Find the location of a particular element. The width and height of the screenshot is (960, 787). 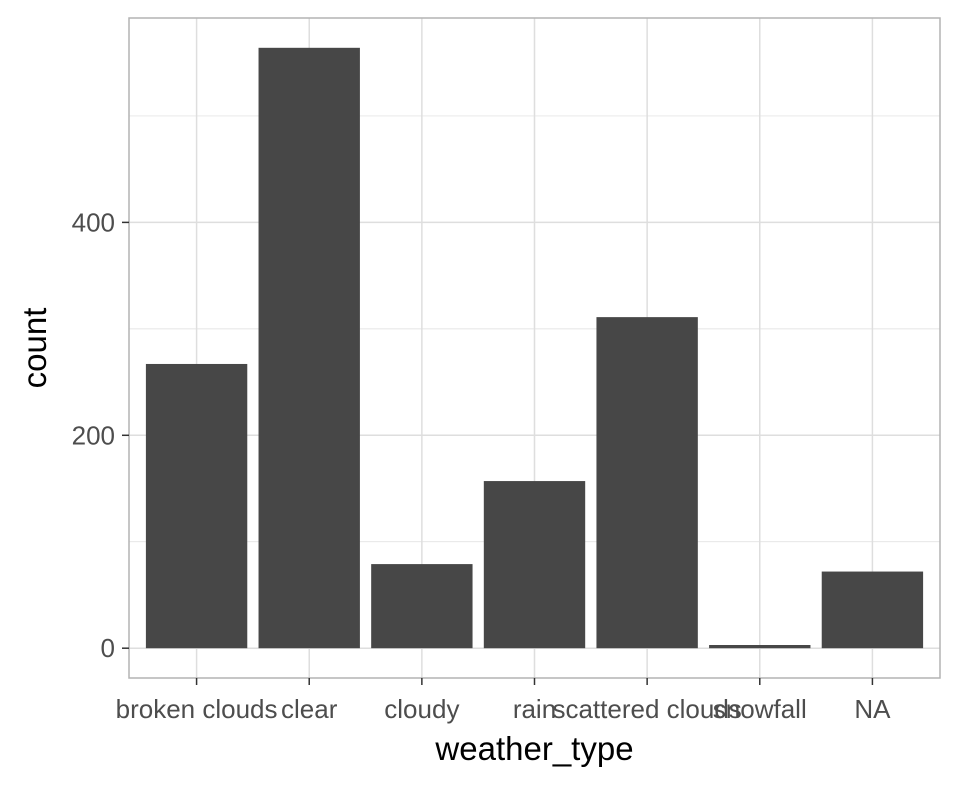

bar-scattered-clouds is located at coordinates (647, 483).